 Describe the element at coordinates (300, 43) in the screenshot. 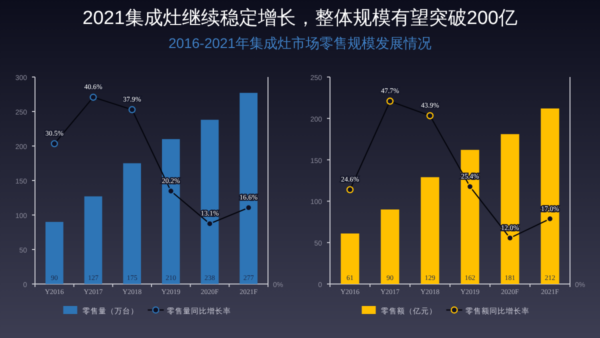

I see `text: 2016-2021年集成灶市场零售规模发展情况` at that location.